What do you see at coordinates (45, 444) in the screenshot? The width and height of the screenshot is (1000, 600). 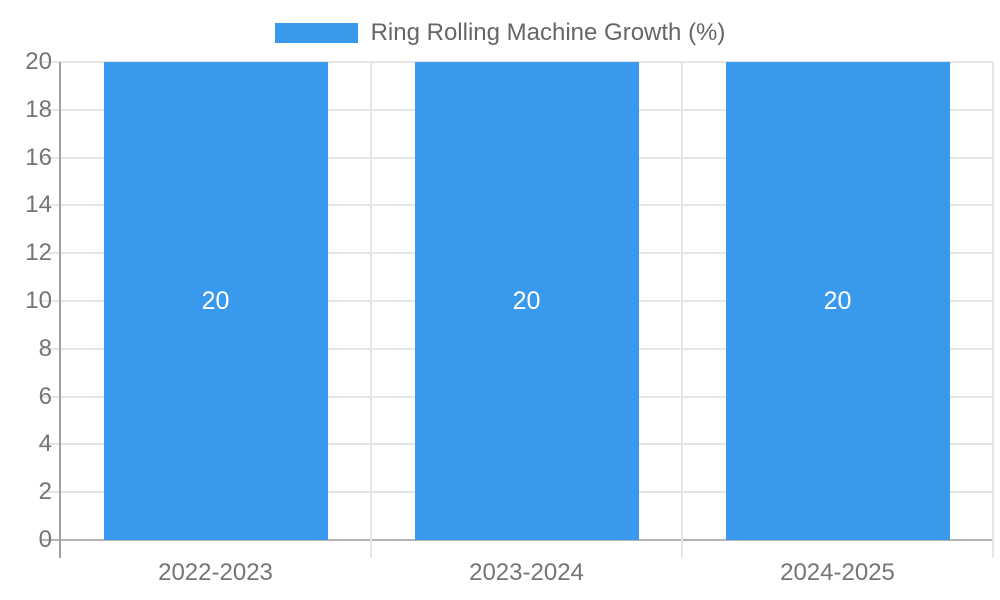 I see `y-tick-label: 4` at bounding box center [45, 444].